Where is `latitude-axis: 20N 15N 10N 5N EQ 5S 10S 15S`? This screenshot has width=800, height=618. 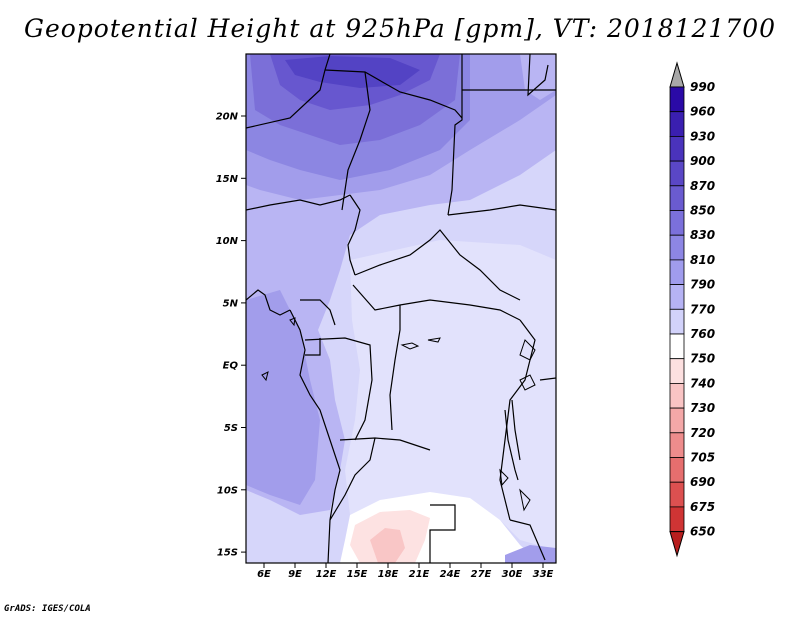
latitude-axis: 20N 15N 10N 5N EQ 5S 10S 15S is located at coordinates (231, 335).